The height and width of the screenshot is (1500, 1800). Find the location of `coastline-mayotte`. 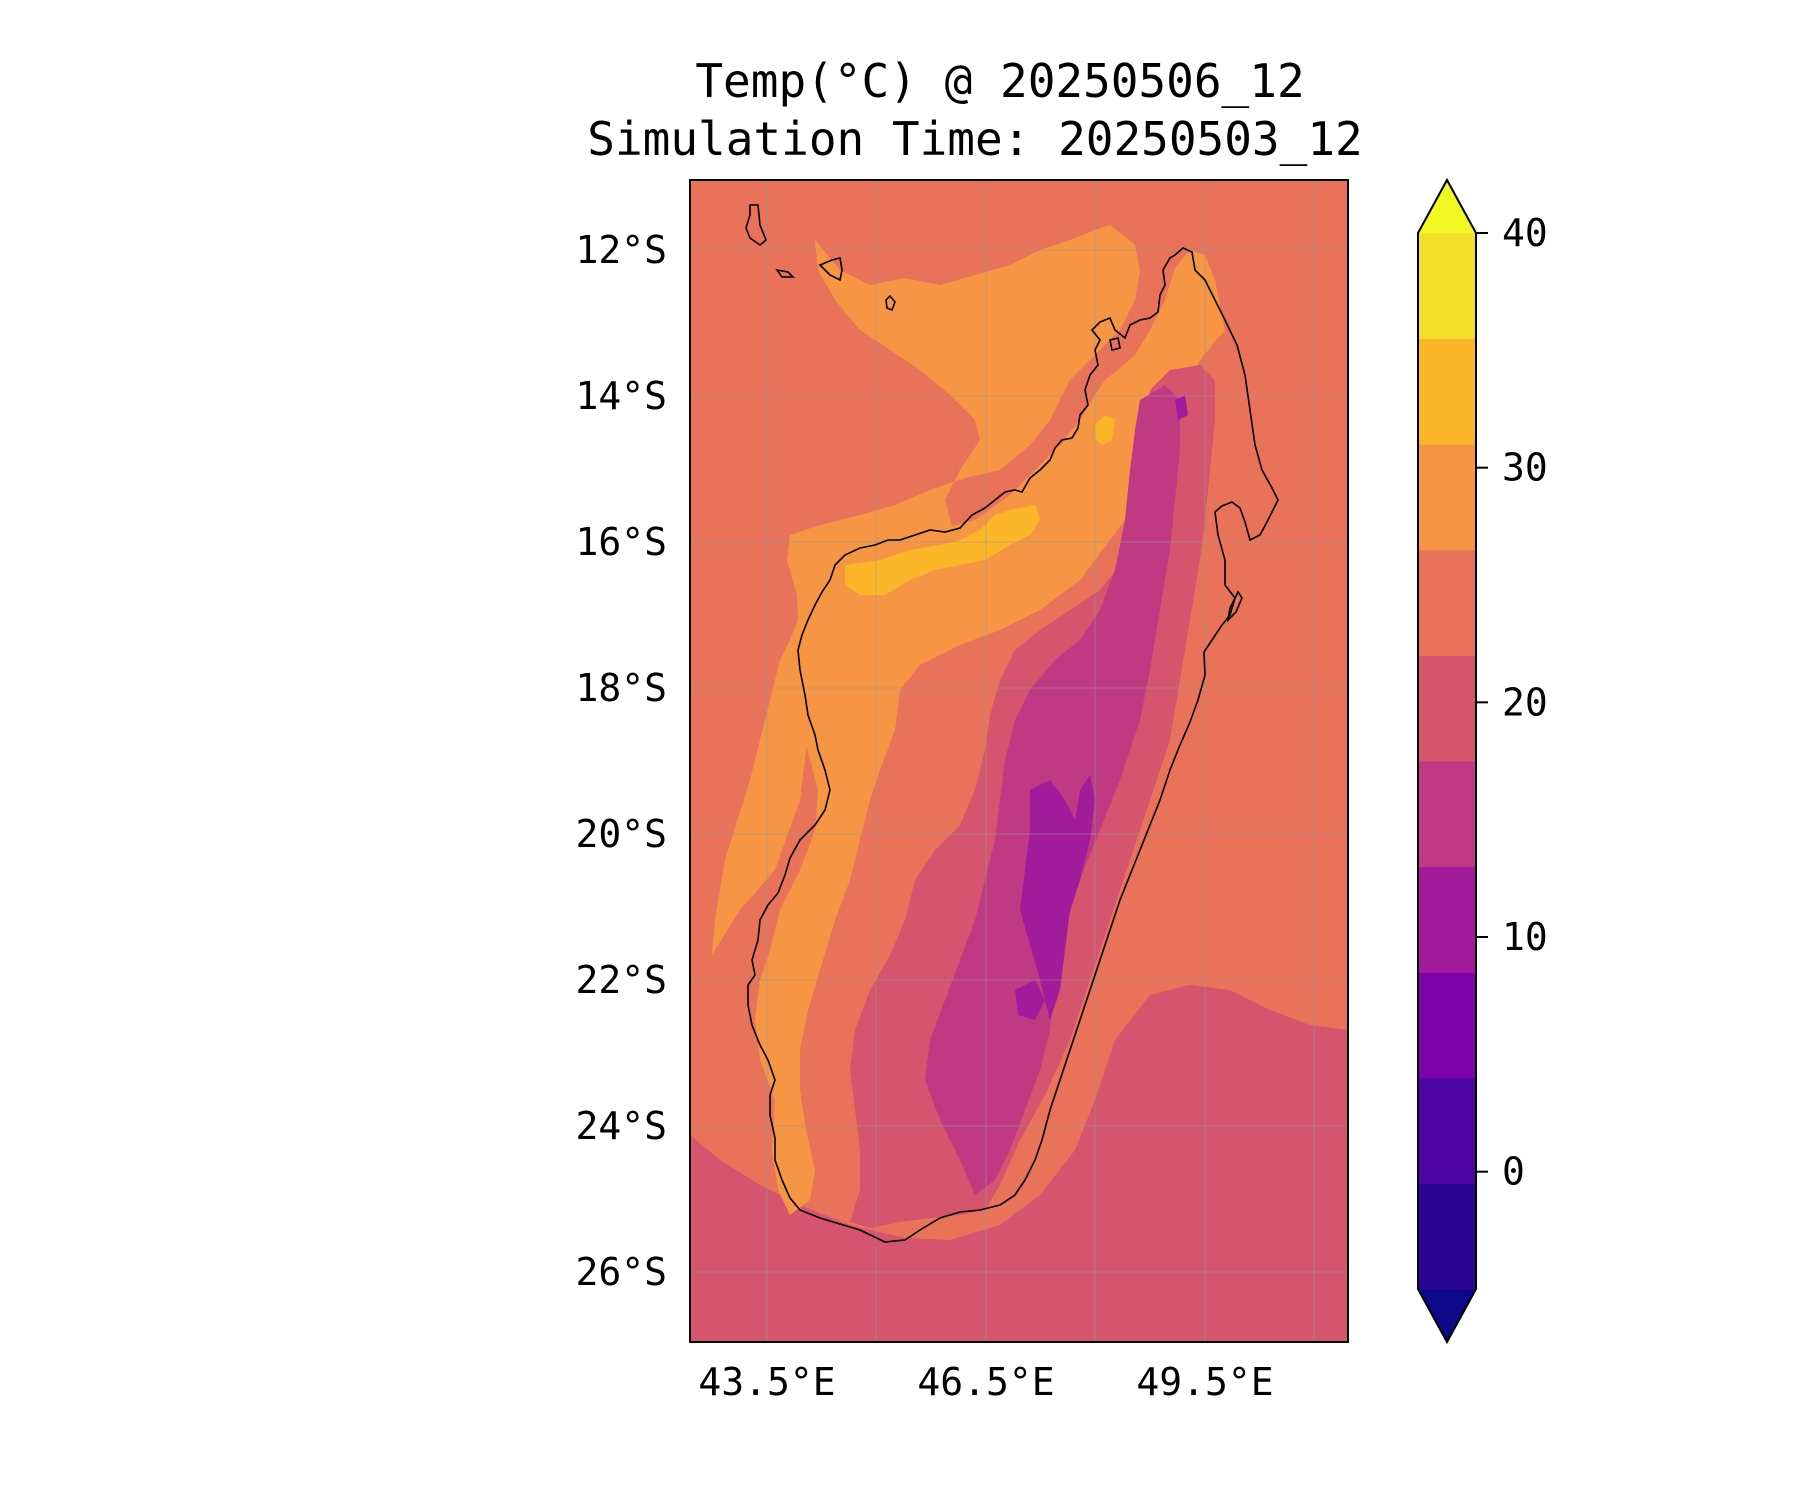

coastline-mayotte is located at coordinates (890, 303).